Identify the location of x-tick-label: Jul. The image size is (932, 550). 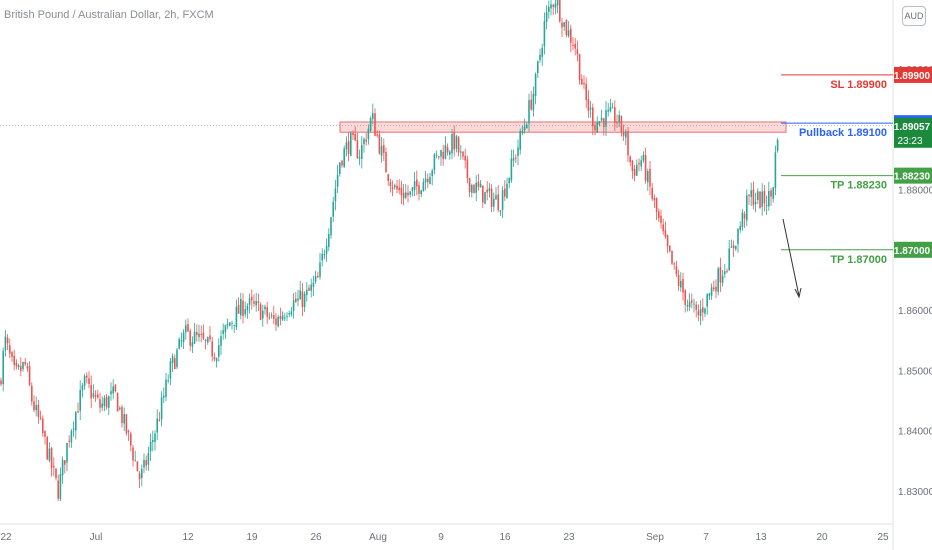
(96, 537).